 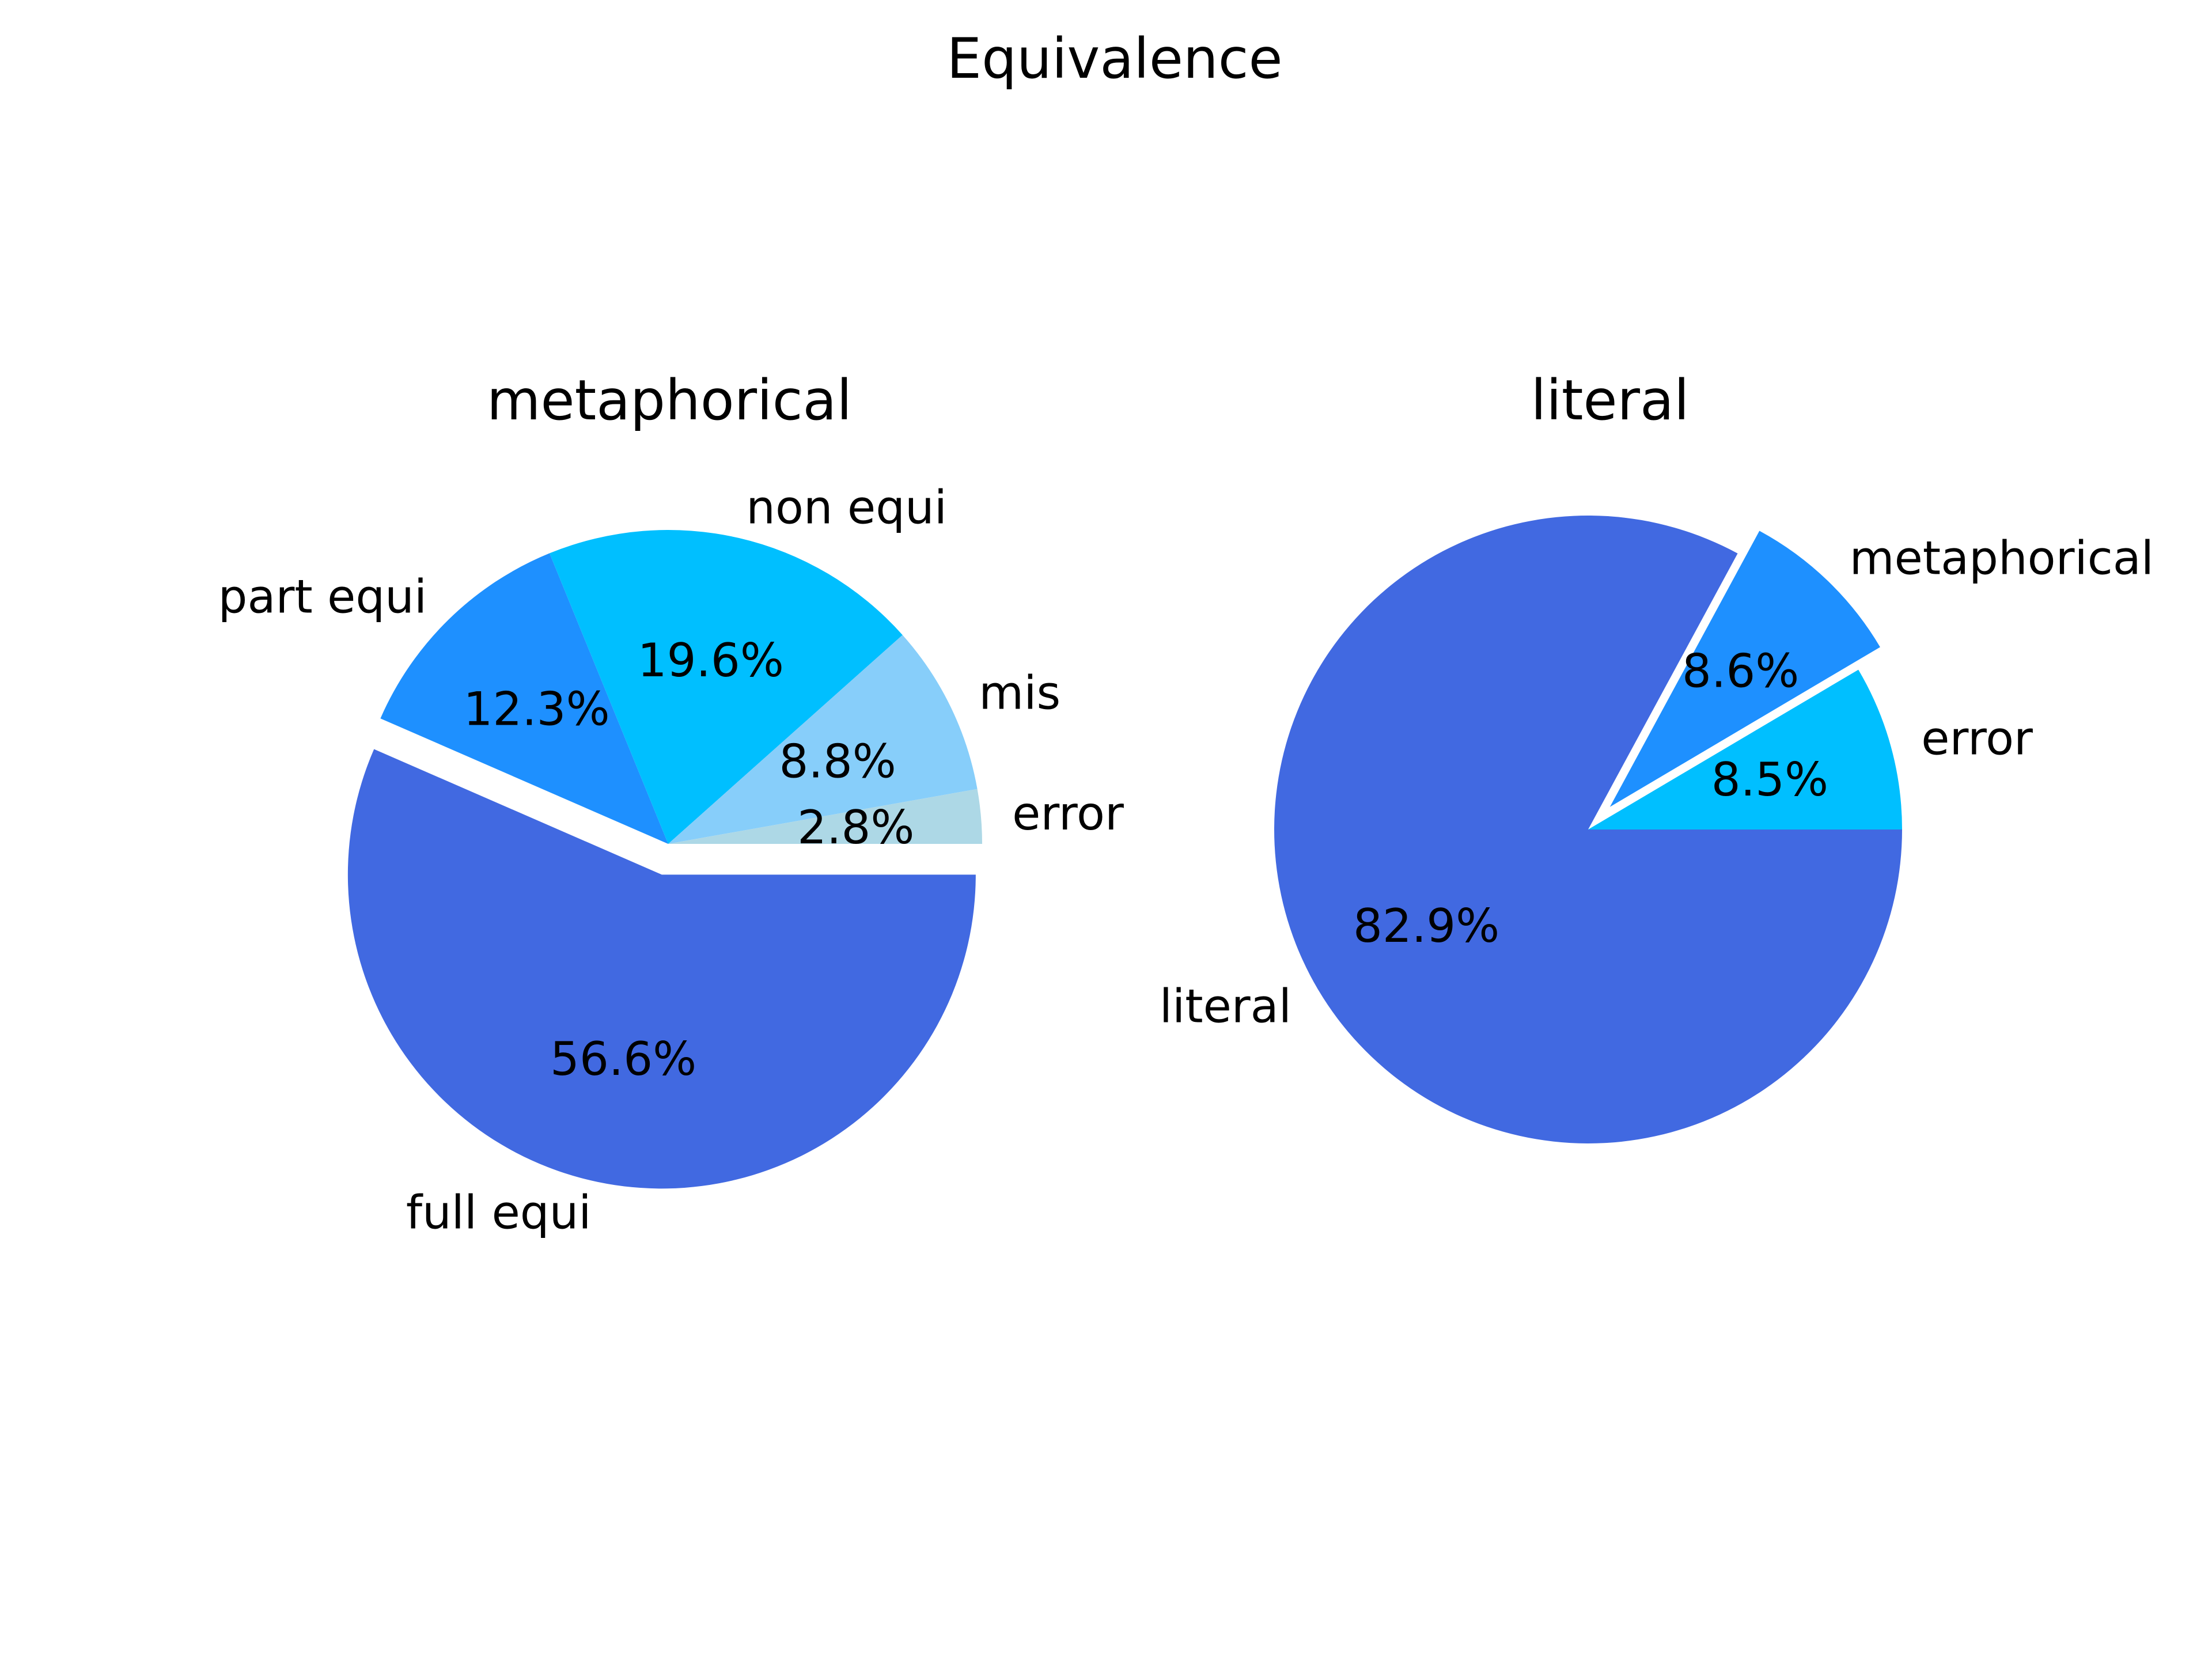 I want to click on pie-percent-label: 12.3%, so click(x=536, y=709).